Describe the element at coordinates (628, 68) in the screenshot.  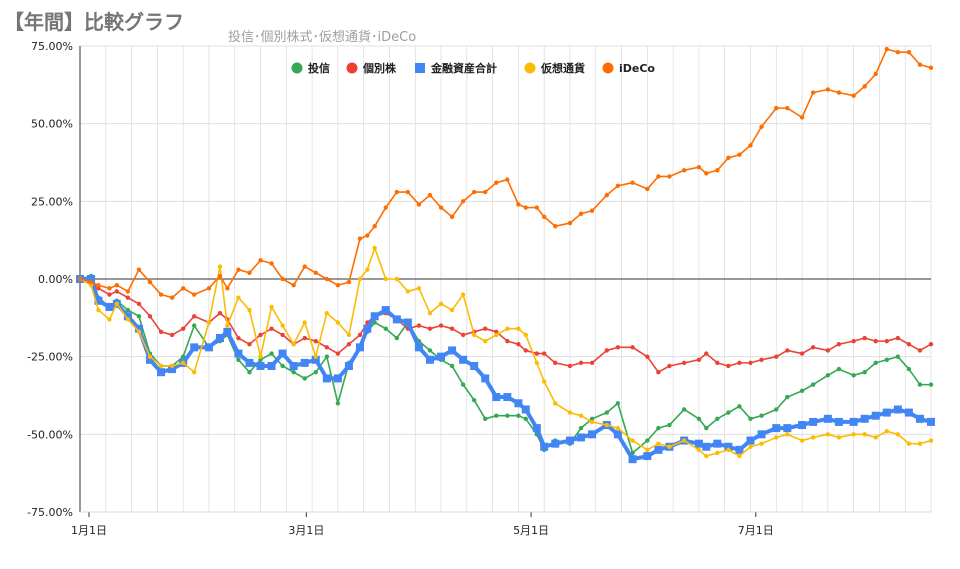
I see `legend-item-ideco: iDeCo` at that location.